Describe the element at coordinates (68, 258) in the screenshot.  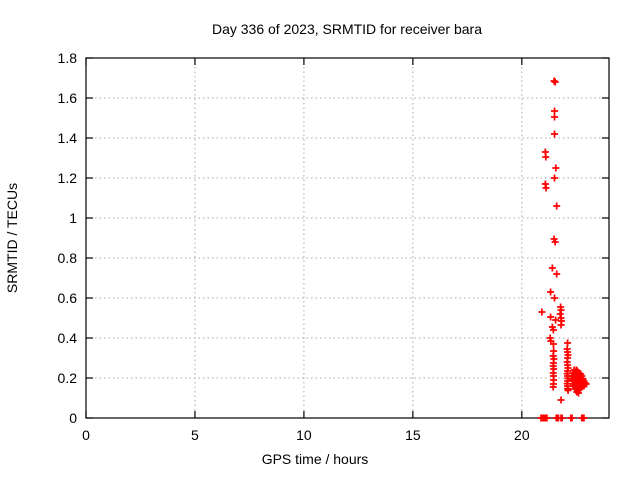
I see `y-tick-label: 0.8` at that location.